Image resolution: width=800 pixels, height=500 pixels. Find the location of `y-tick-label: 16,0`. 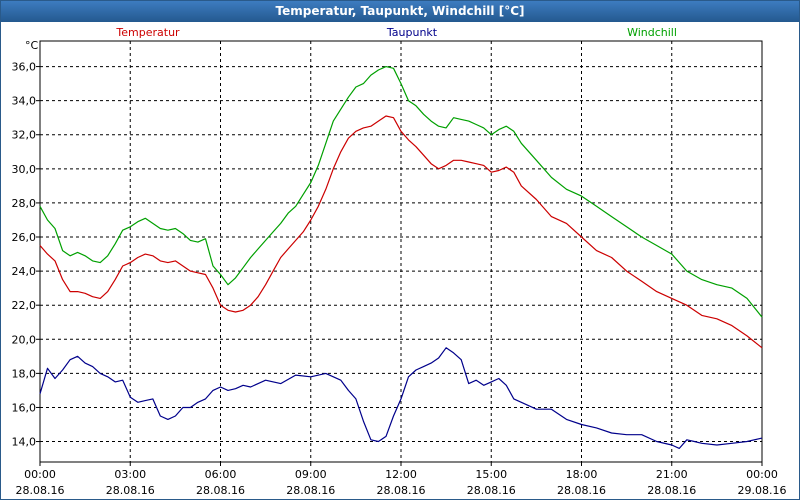

y-tick-label: 16,0 is located at coordinates (24, 407).